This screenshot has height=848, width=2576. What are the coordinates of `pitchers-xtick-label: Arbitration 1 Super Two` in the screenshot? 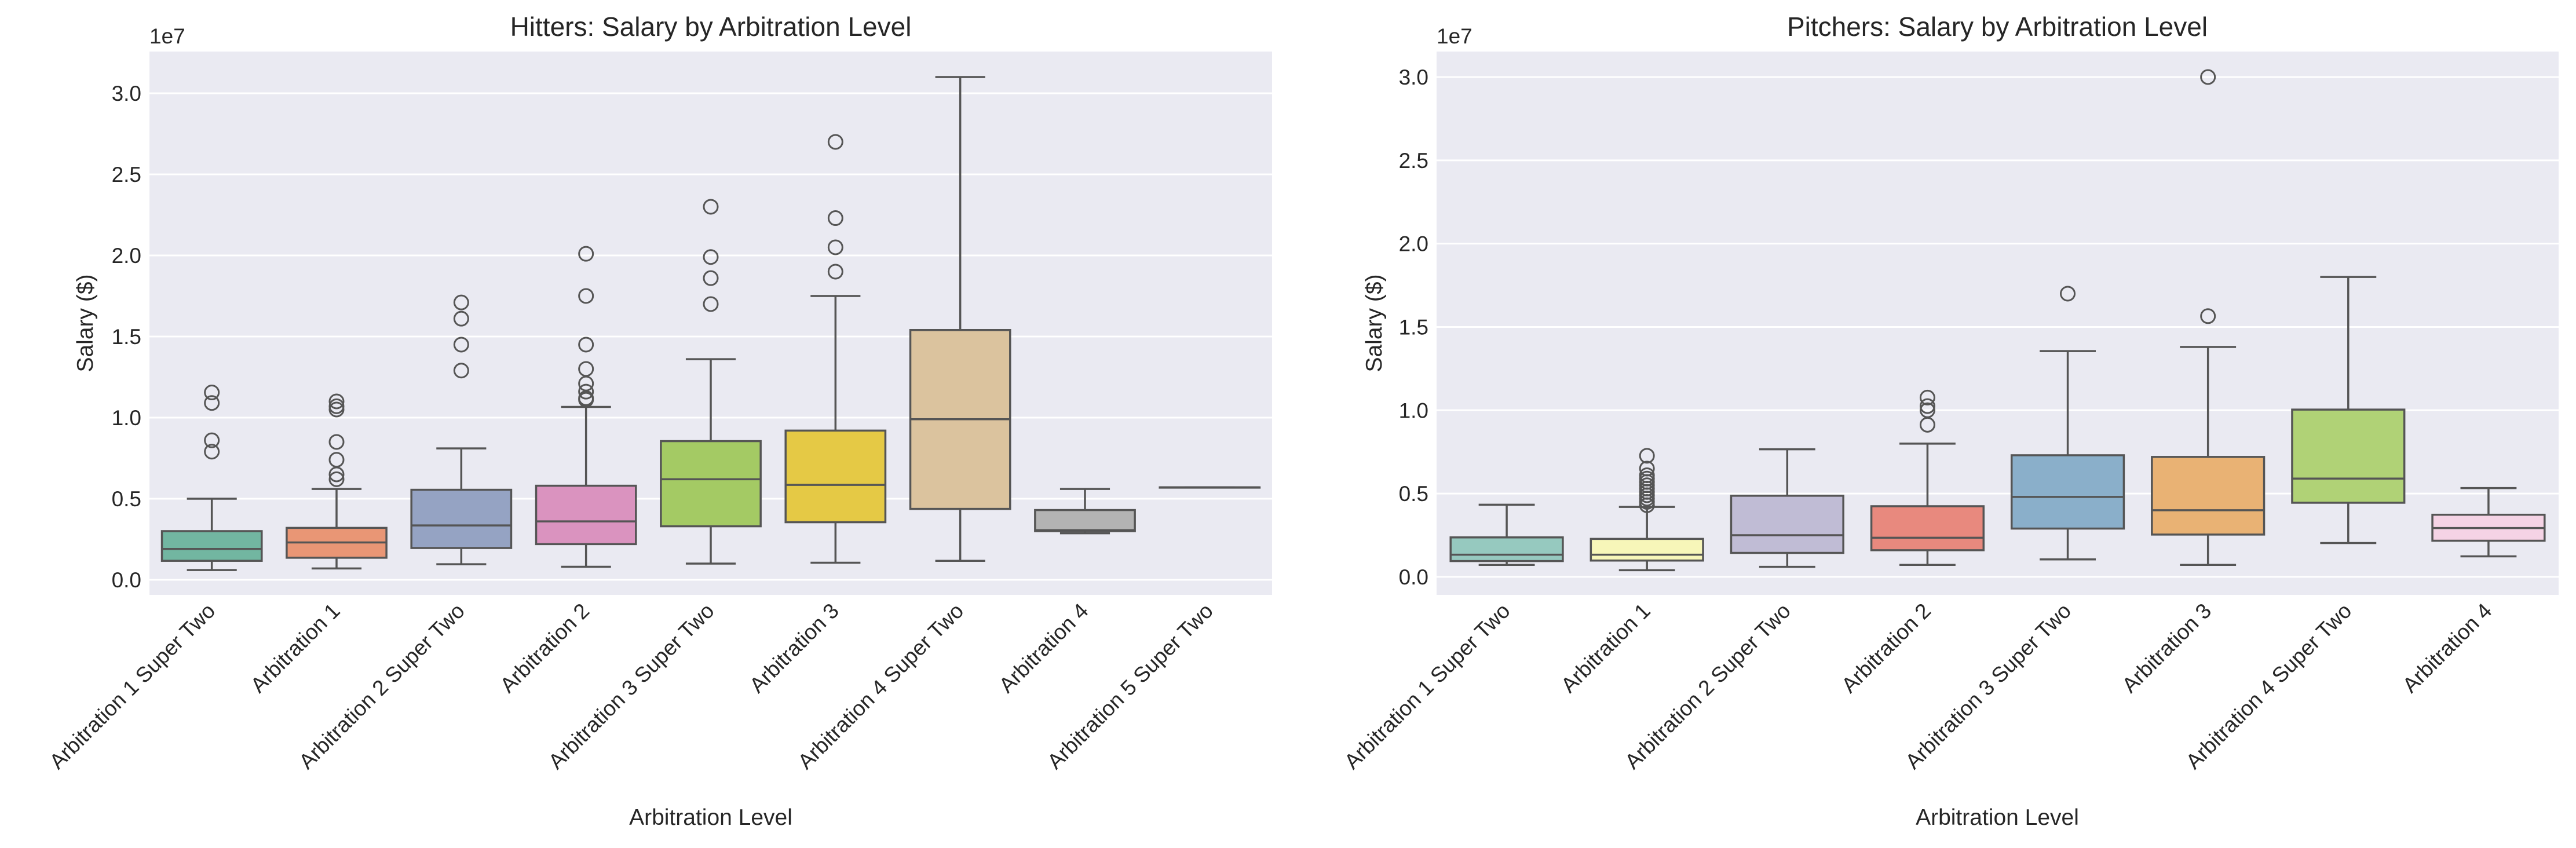 It's located at (1427, 686).